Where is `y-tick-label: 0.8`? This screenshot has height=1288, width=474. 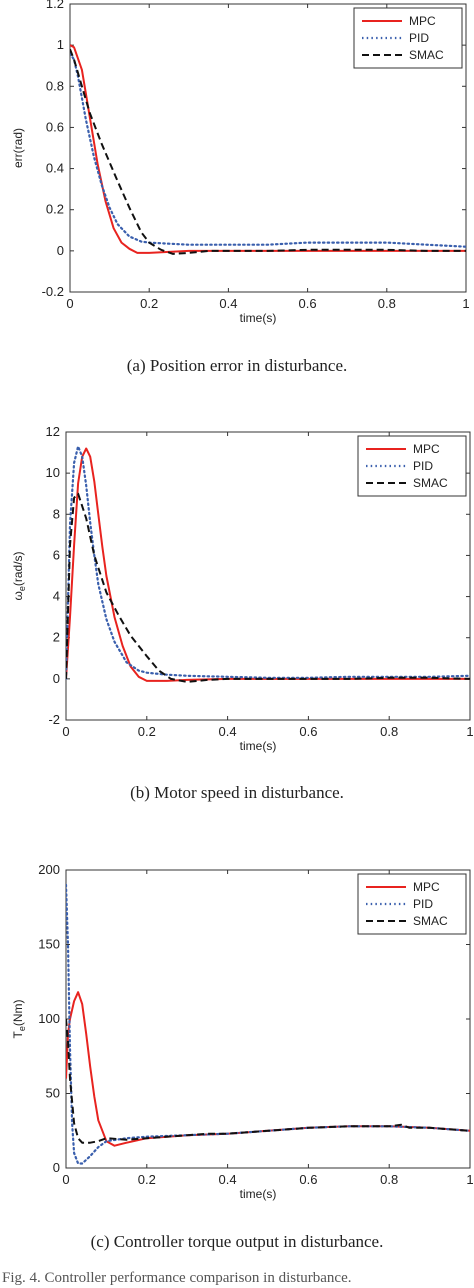
y-tick-label: 0.8 is located at coordinates (55, 85).